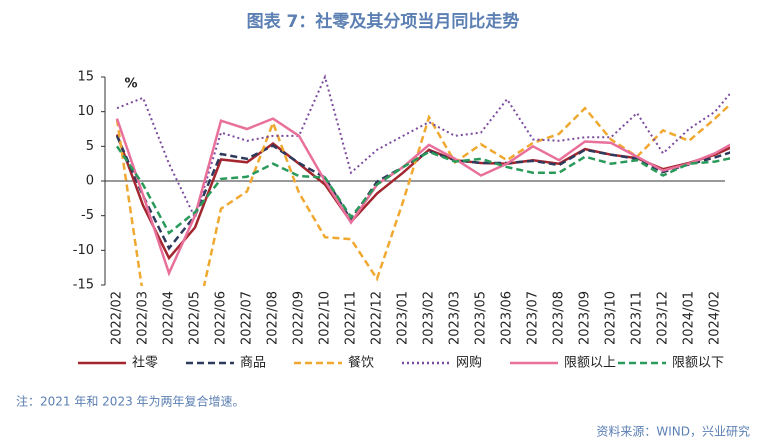 This screenshot has height=448, width=766. I want to click on y-tick-label: -10, so click(83, 250).